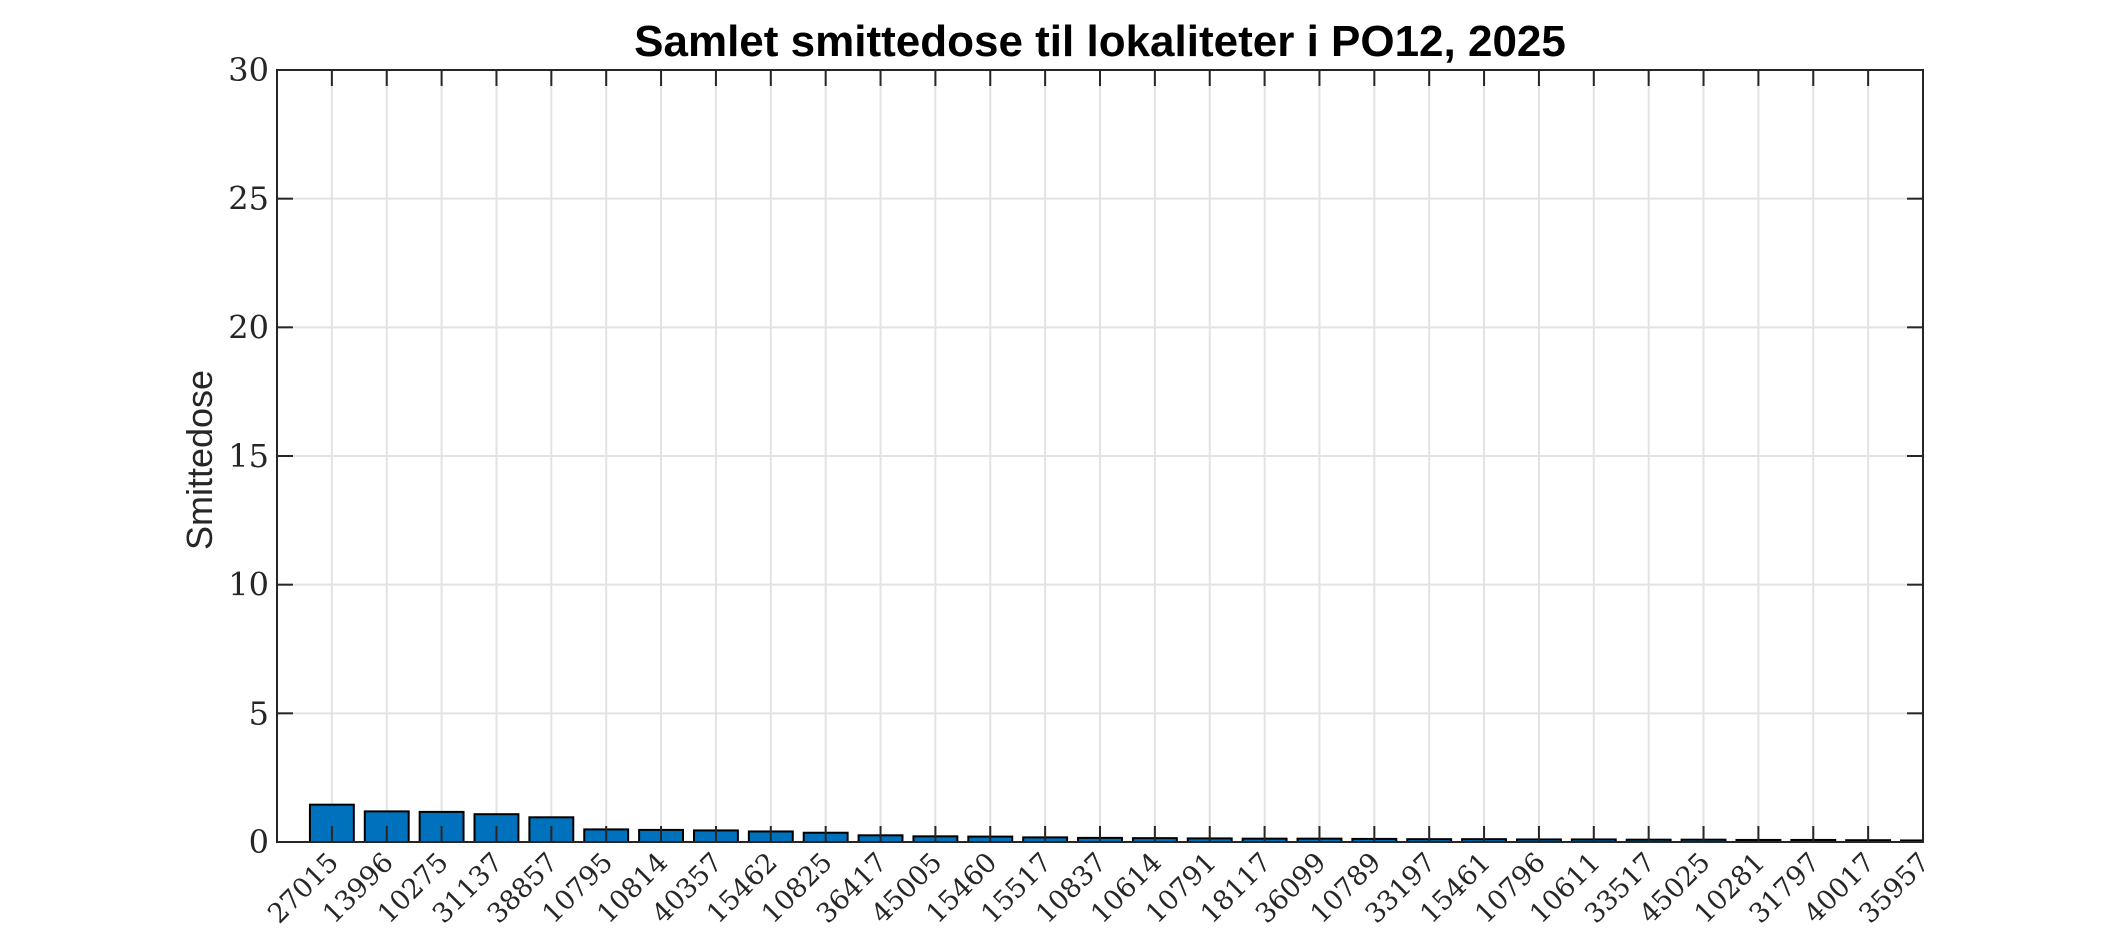 The width and height of the screenshot is (2126, 945). What do you see at coordinates (259, 842) in the screenshot?
I see `y-tick-label: 0` at bounding box center [259, 842].